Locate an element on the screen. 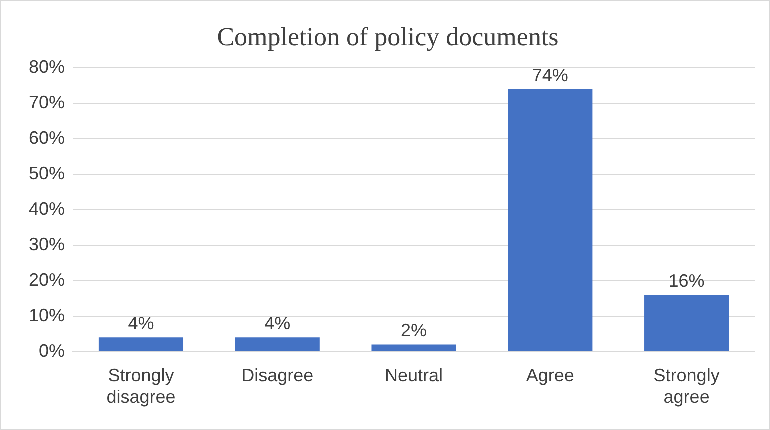 The height and width of the screenshot is (430, 770). x-tick-label: Agree is located at coordinates (550, 376).